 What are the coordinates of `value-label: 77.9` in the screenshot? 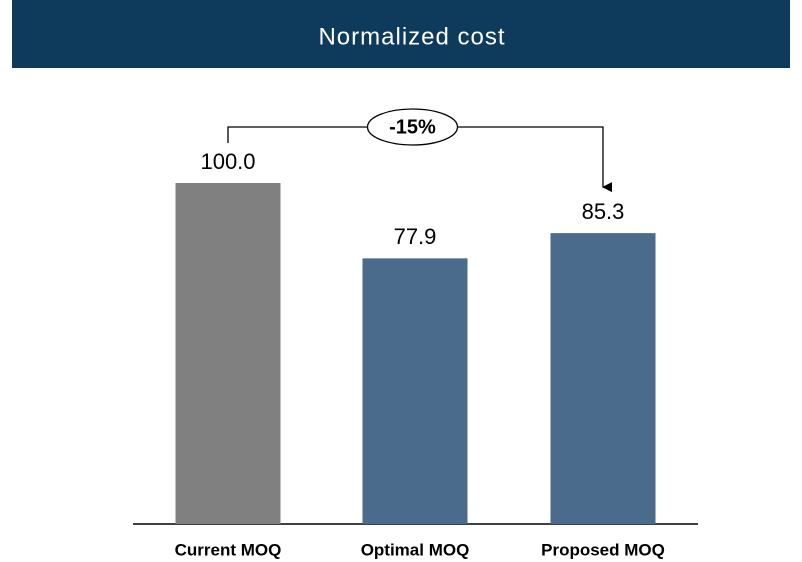 It's located at (415, 236).